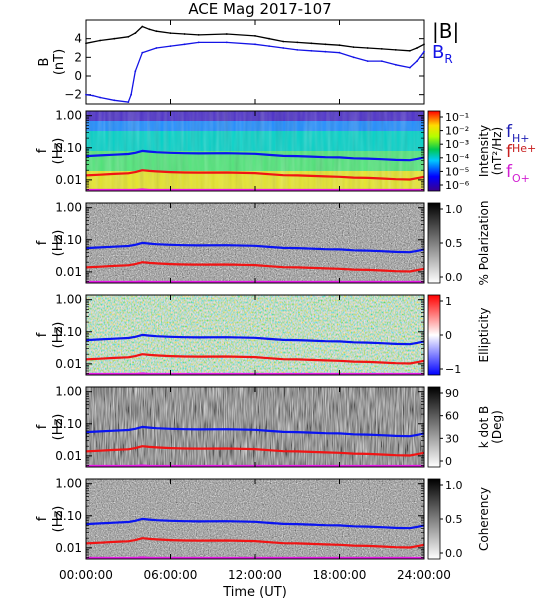  What do you see at coordinates (448, 335) in the screenshot?
I see `ell-cbar-label-1: 0` at bounding box center [448, 335].